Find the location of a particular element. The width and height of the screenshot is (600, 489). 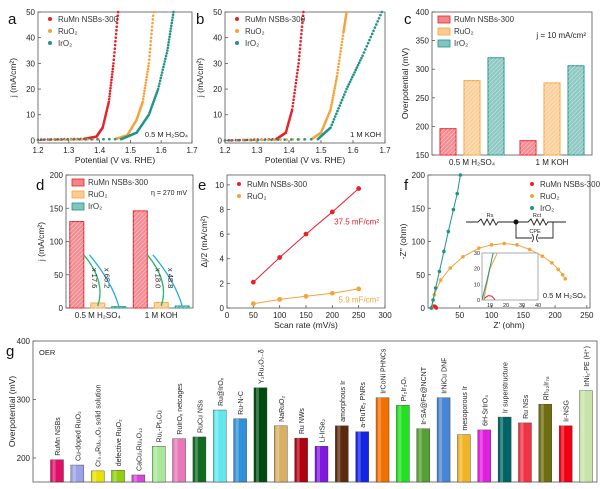

y-tick-label: 350 is located at coordinates (423, 41).